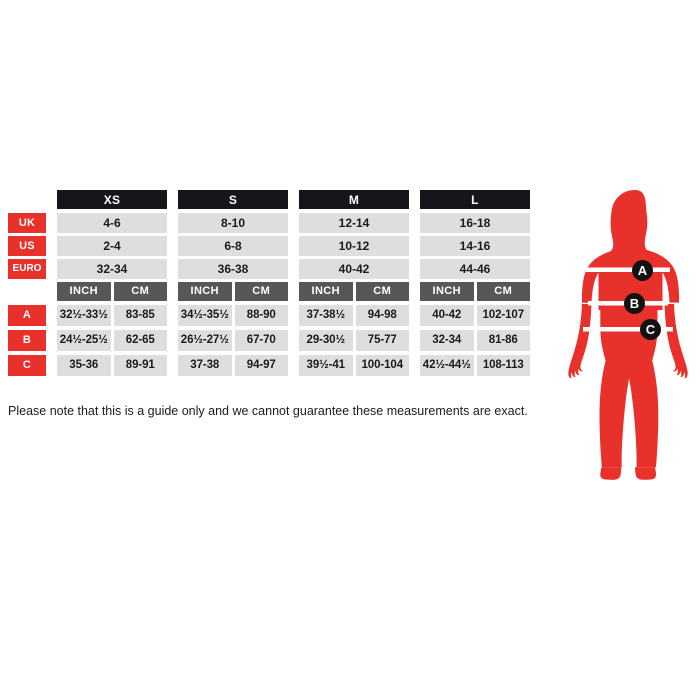  I want to click on cell-value: 10-12, so click(354, 246).